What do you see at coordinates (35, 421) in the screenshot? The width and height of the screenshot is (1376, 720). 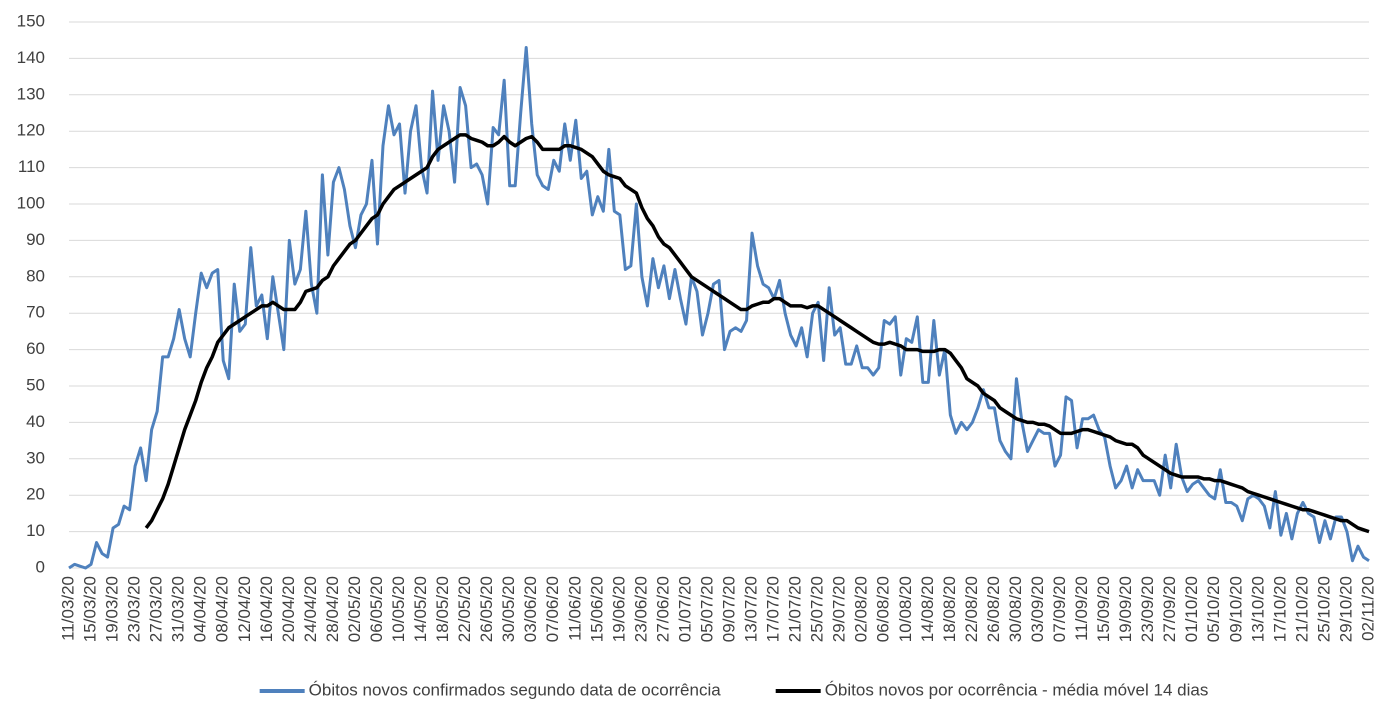 I see `y-tick-label: 40` at bounding box center [35, 421].